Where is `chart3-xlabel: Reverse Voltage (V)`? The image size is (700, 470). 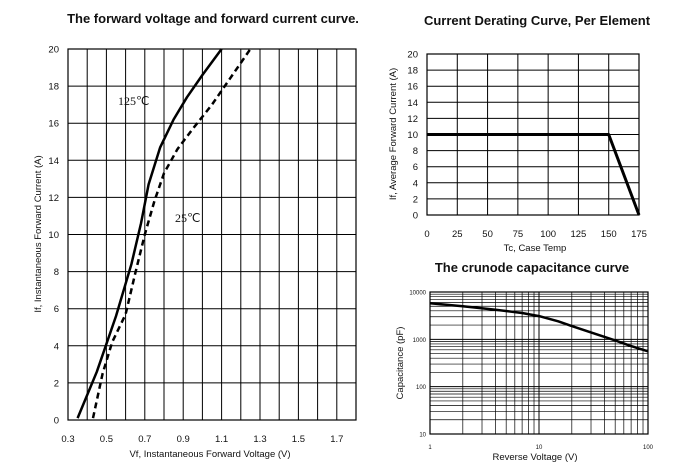
chart3-xlabel: Reverse Voltage (V) is located at coordinates (534, 457).